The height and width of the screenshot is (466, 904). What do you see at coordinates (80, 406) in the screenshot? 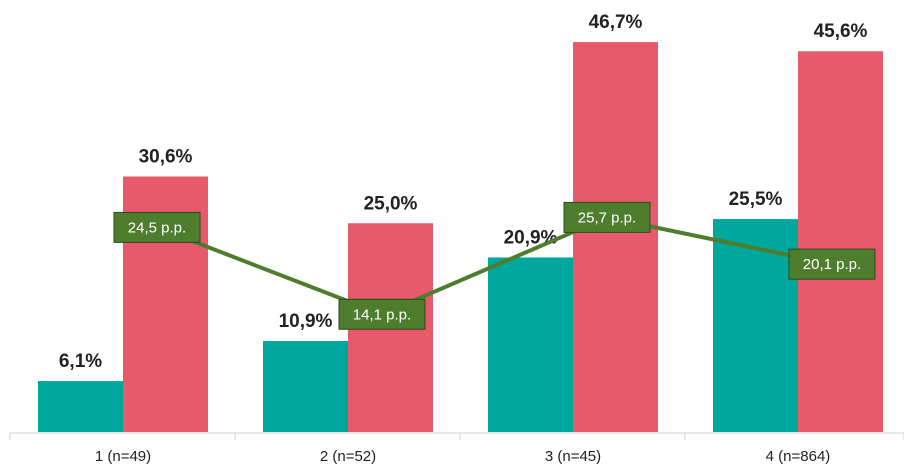
I see `bar-series1-cat1` at bounding box center [80, 406].